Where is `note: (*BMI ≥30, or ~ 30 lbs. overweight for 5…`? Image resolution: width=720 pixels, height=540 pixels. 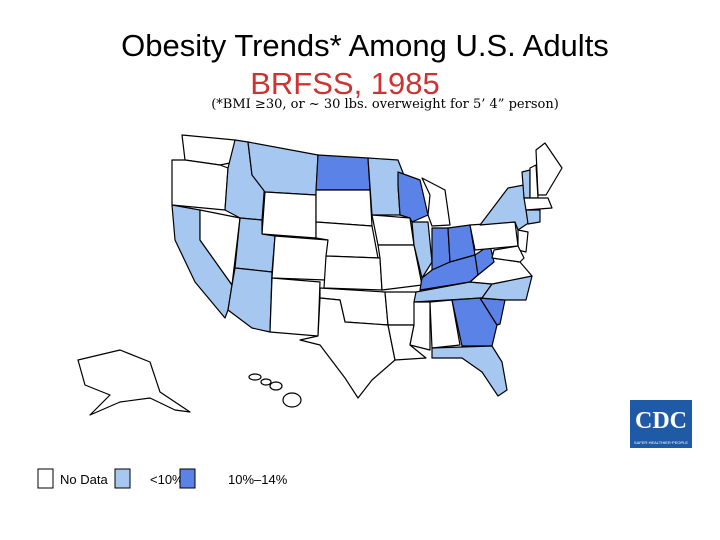
note: (*BMI ≥30, or ~ 30 lbs. overweight for 5… is located at coordinates (385, 104).